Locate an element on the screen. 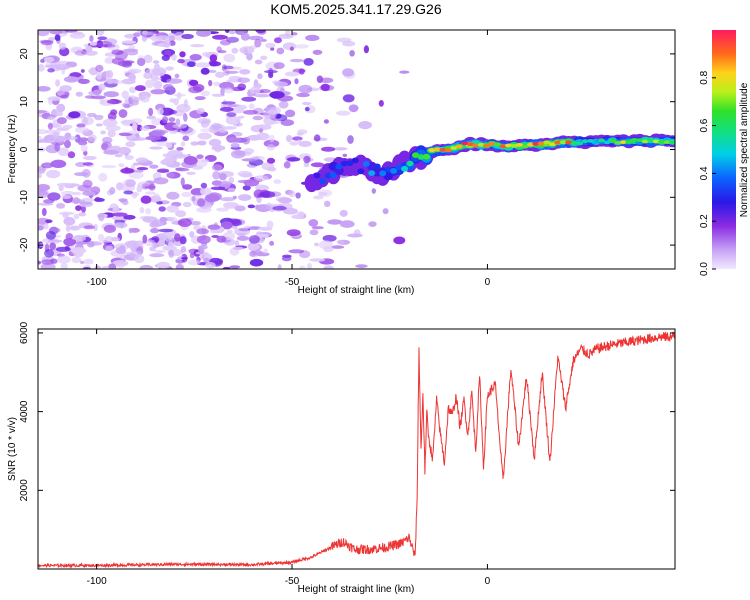 This screenshot has width=750, height=600. y-tick-label: -10 is located at coordinates (24, 197).